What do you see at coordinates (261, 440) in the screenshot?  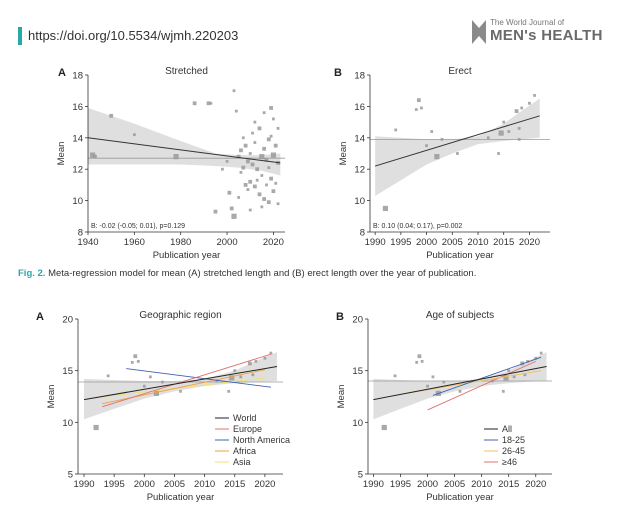 I see `legend-label: North America` at bounding box center [261, 440].